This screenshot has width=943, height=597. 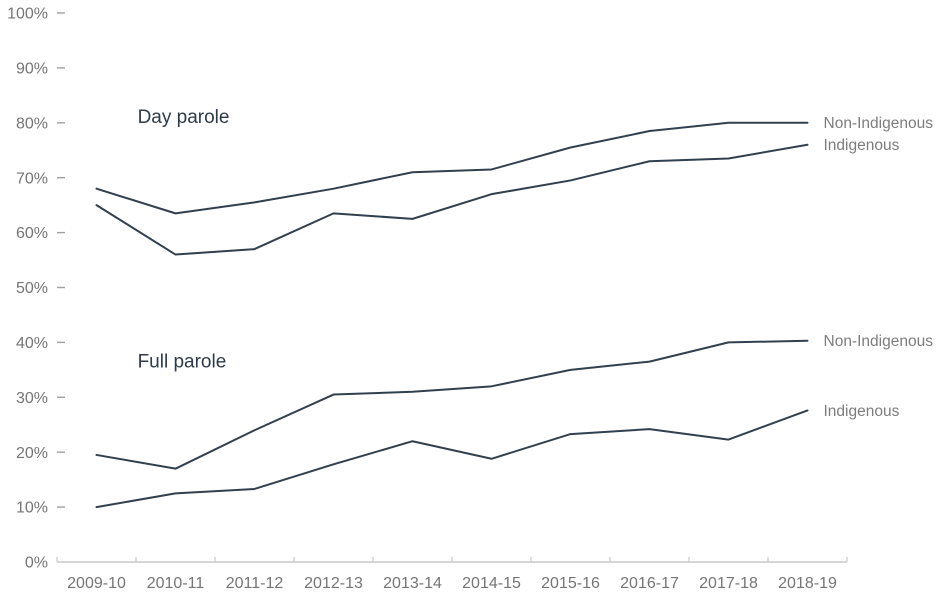 What do you see at coordinates (491, 583) in the screenshot?
I see `x-tick-label: 2014-15` at bounding box center [491, 583].